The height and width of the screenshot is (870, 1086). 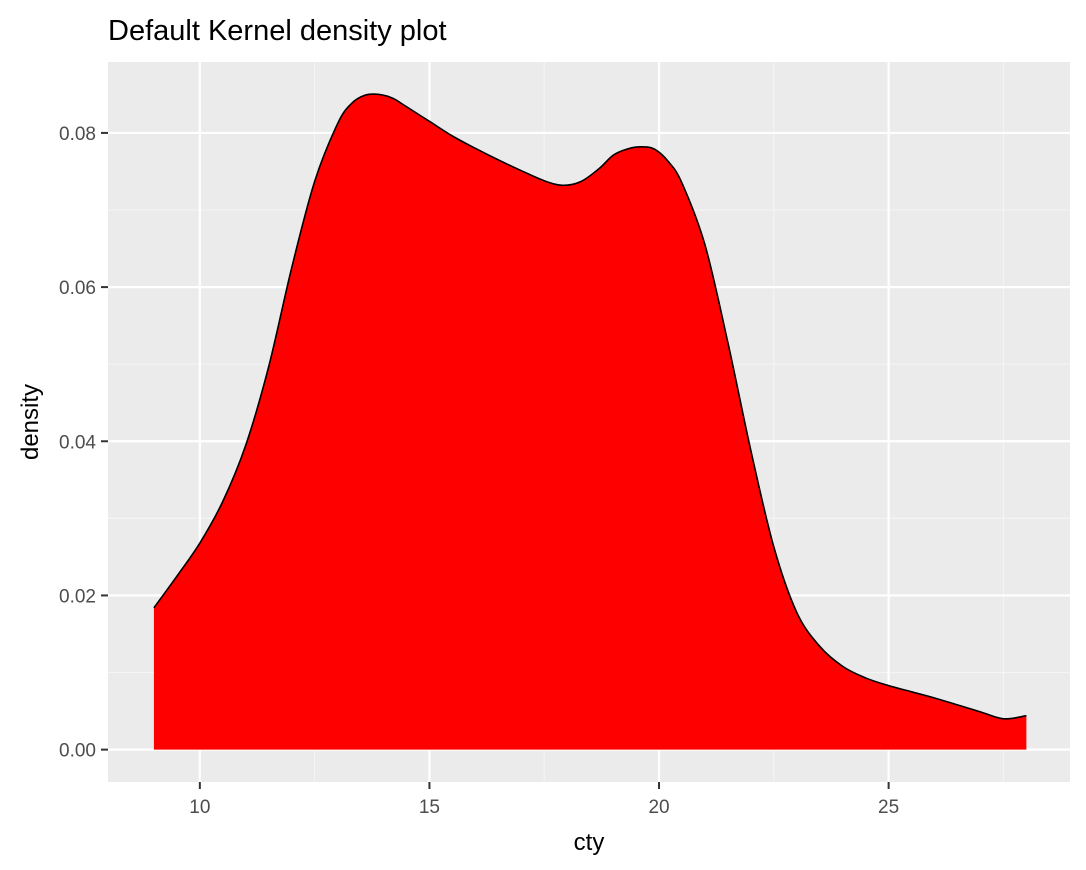 What do you see at coordinates (77, 751) in the screenshot?
I see `y-tick-label: 0.00` at bounding box center [77, 751].